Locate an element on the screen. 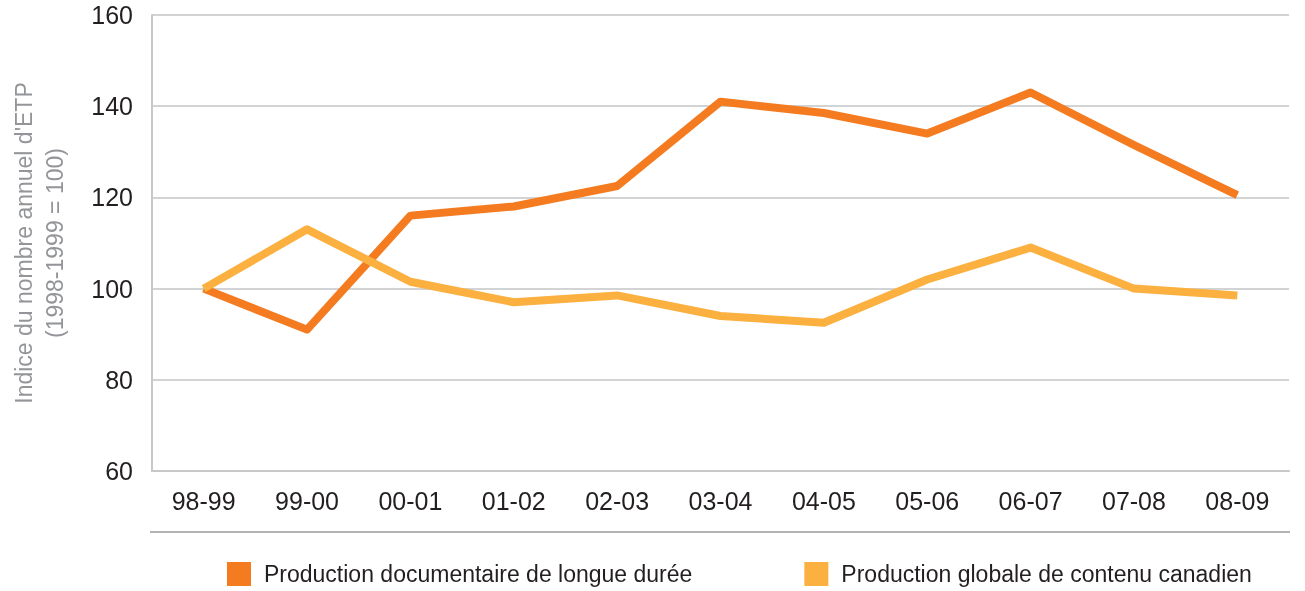  x-tick-label: 02-03 is located at coordinates (617, 500).